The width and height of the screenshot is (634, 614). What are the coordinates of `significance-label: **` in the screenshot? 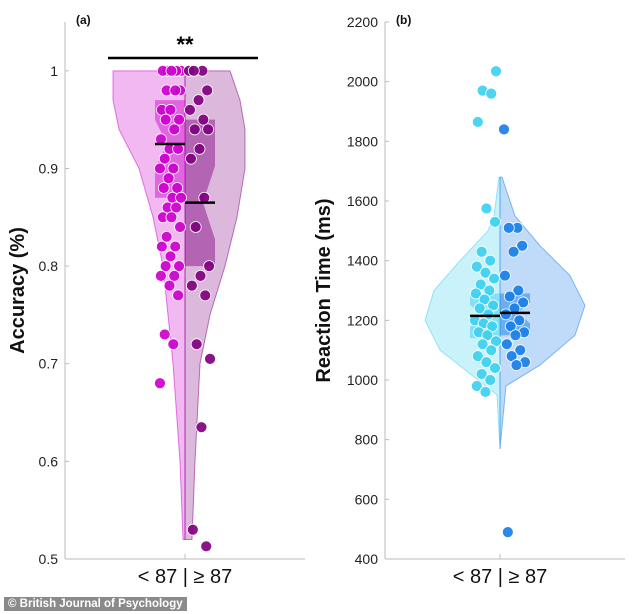 It's located at (185, 44).